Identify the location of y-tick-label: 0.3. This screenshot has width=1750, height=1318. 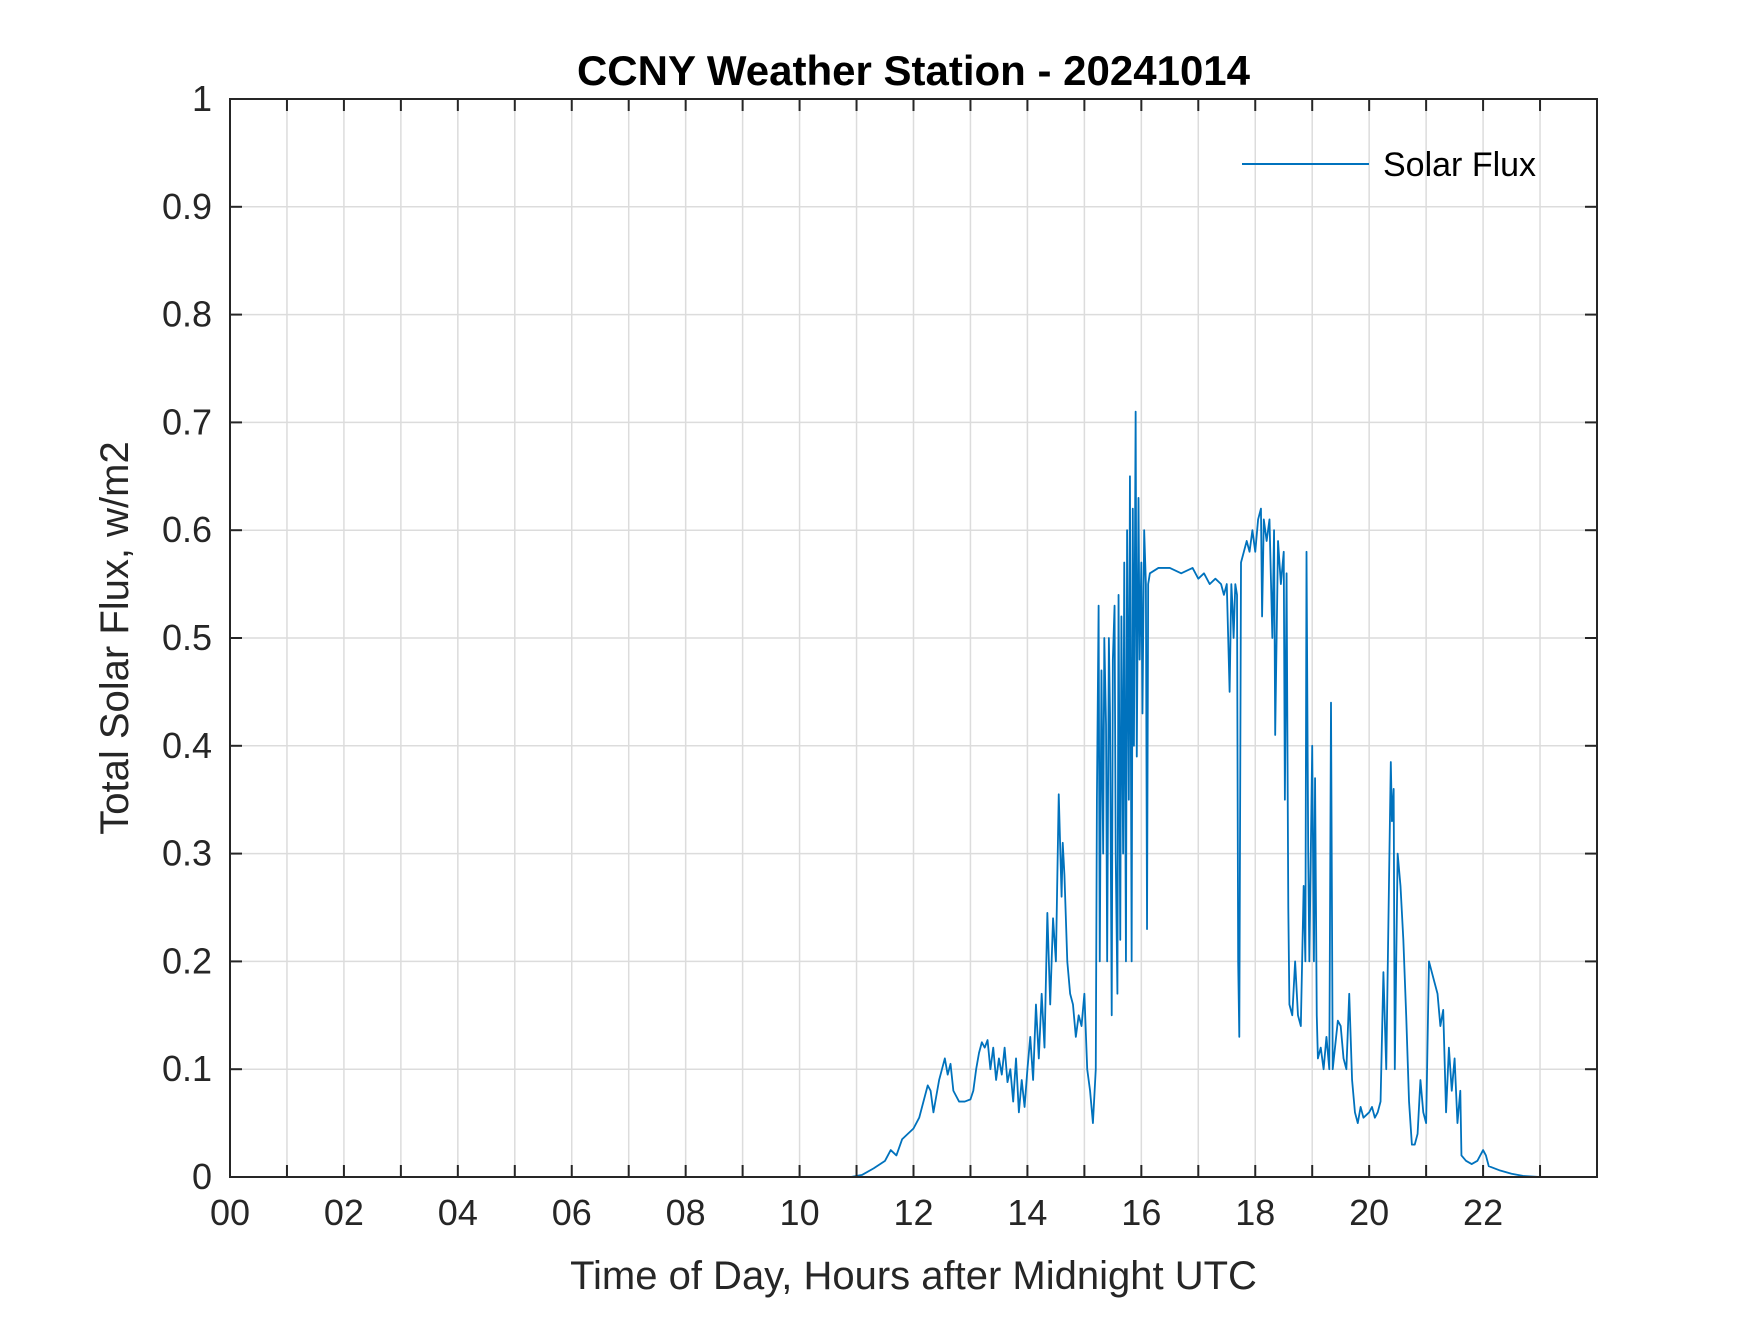
(187, 853).